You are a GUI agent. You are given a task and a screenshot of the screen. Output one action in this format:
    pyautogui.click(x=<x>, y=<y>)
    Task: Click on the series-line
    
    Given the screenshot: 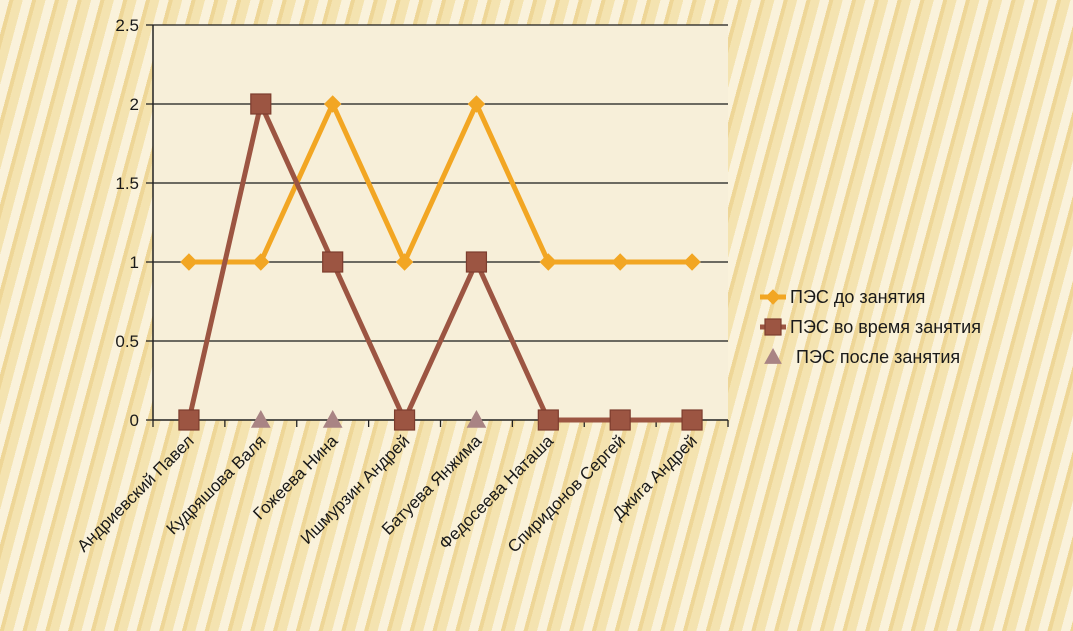 What is the action you would take?
    pyautogui.click(x=440, y=183)
    